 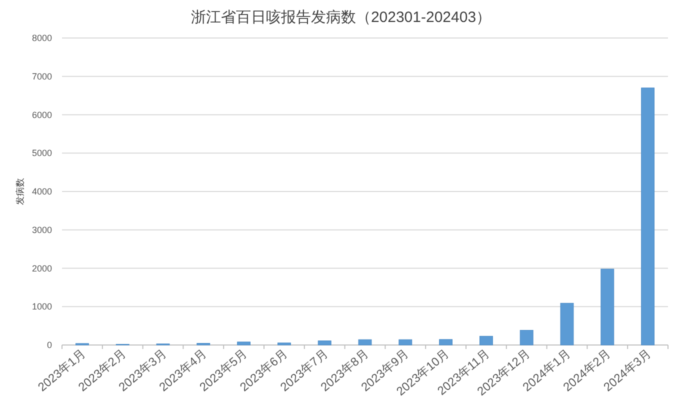 What do you see at coordinates (42, 115) in the screenshot?
I see `y-tick-label: 6000` at bounding box center [42, 115].